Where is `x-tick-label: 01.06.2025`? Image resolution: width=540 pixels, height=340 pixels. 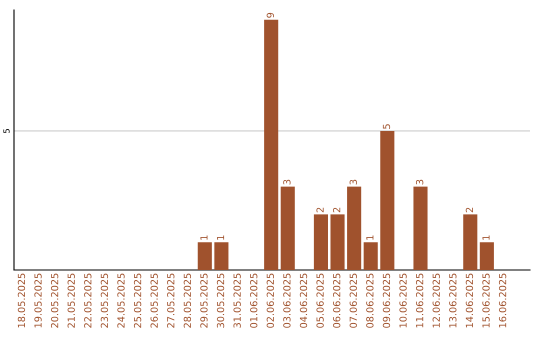 x-tick-label: 01.06.2025 is located at coordinates (254, 301).